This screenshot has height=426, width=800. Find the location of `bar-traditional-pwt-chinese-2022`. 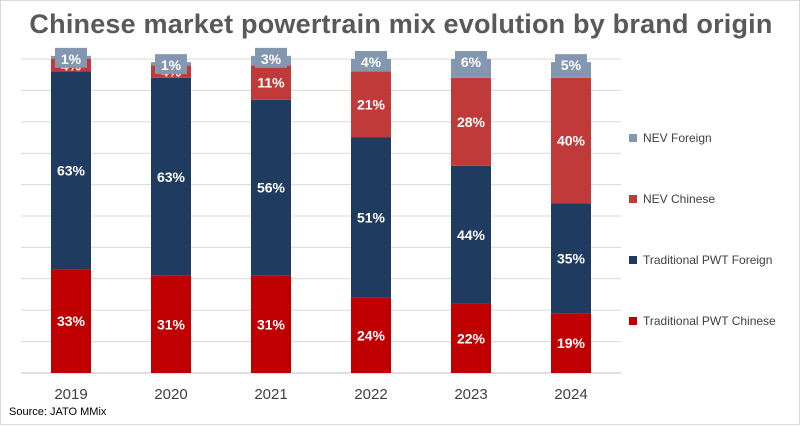

bar-traditional-pwt-chinese-2022 is located at coordinates (371, 335).